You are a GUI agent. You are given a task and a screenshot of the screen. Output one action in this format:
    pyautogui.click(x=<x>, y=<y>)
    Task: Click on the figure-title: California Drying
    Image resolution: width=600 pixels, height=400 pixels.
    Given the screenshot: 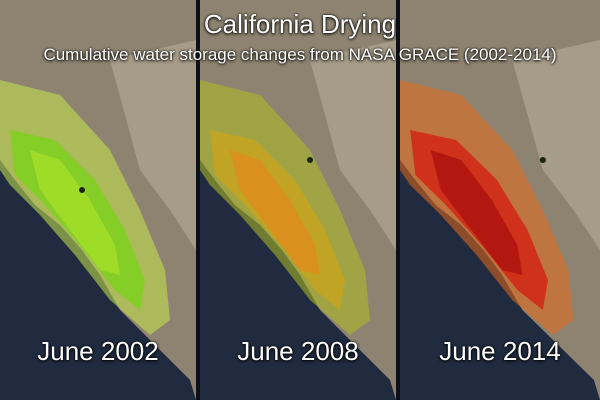 What is the action you would take?
    pyautogui.click(x=300, y=24)
    